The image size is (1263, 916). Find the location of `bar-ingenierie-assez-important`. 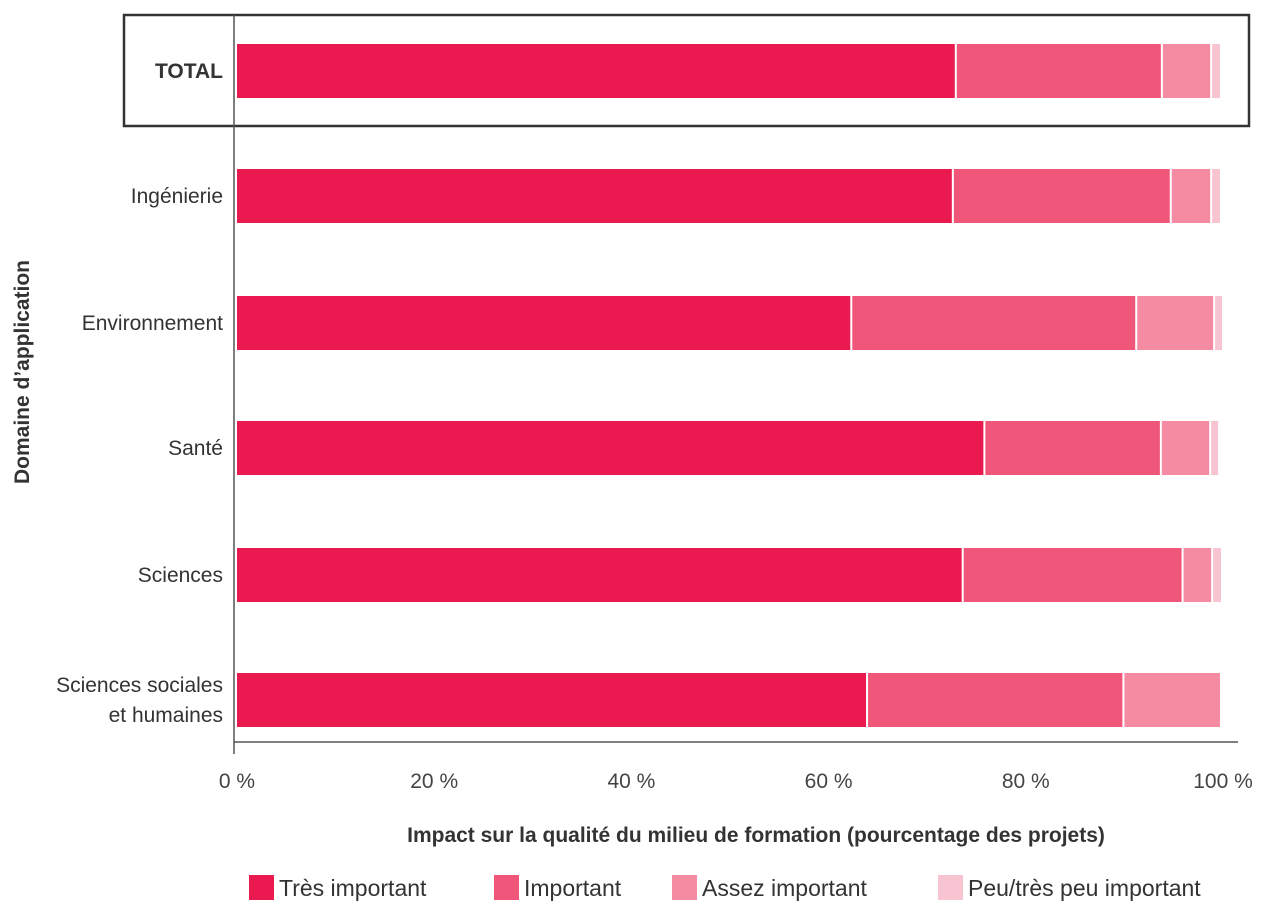

bar-ingenierie-assez-important is located at coordinates (1191, 196).